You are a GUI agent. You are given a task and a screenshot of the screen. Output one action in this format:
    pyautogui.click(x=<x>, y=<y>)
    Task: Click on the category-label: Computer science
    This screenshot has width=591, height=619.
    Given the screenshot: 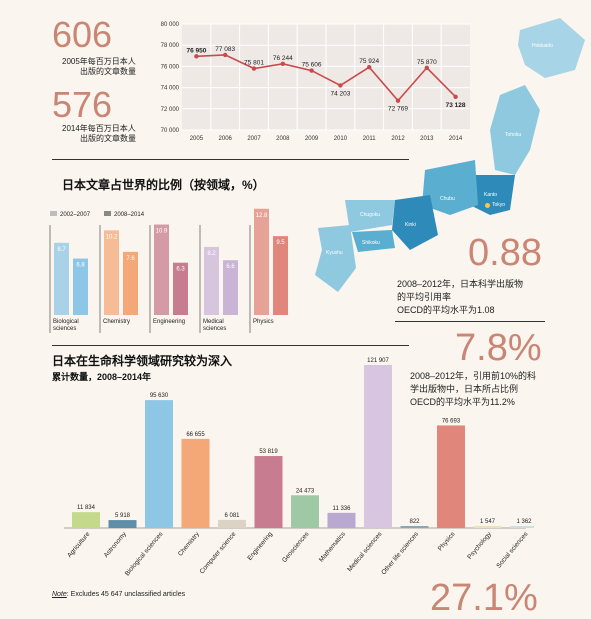 What is the action you would take?
    pyautogui.click(x=217, y=552)
    